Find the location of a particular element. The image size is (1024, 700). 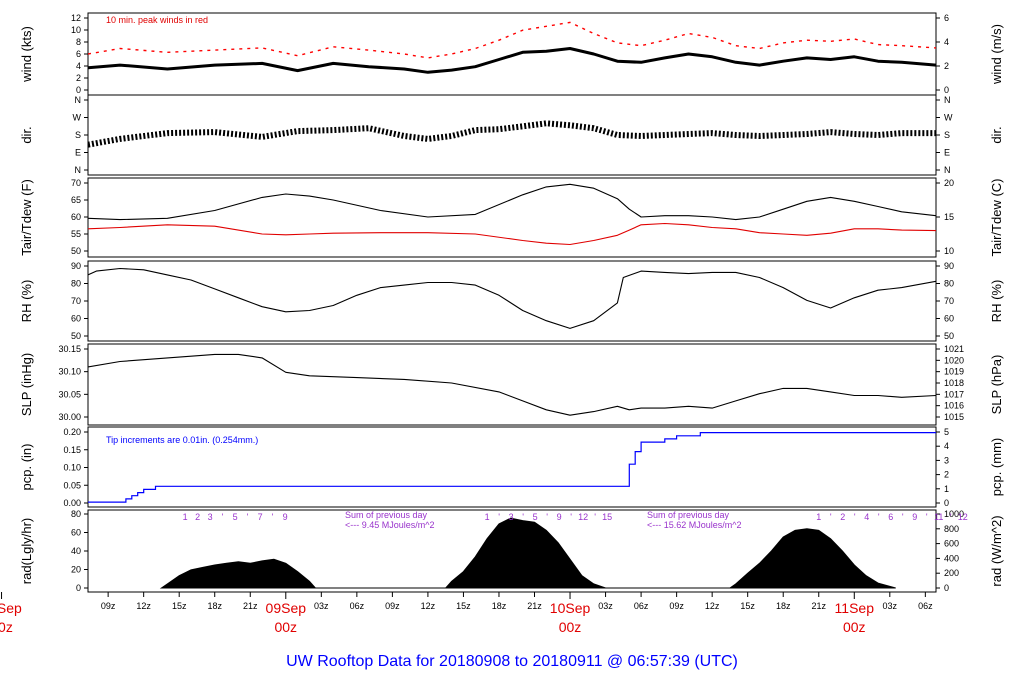

rad-right-tick-label: 1000 is located at coordinates (954, 514).